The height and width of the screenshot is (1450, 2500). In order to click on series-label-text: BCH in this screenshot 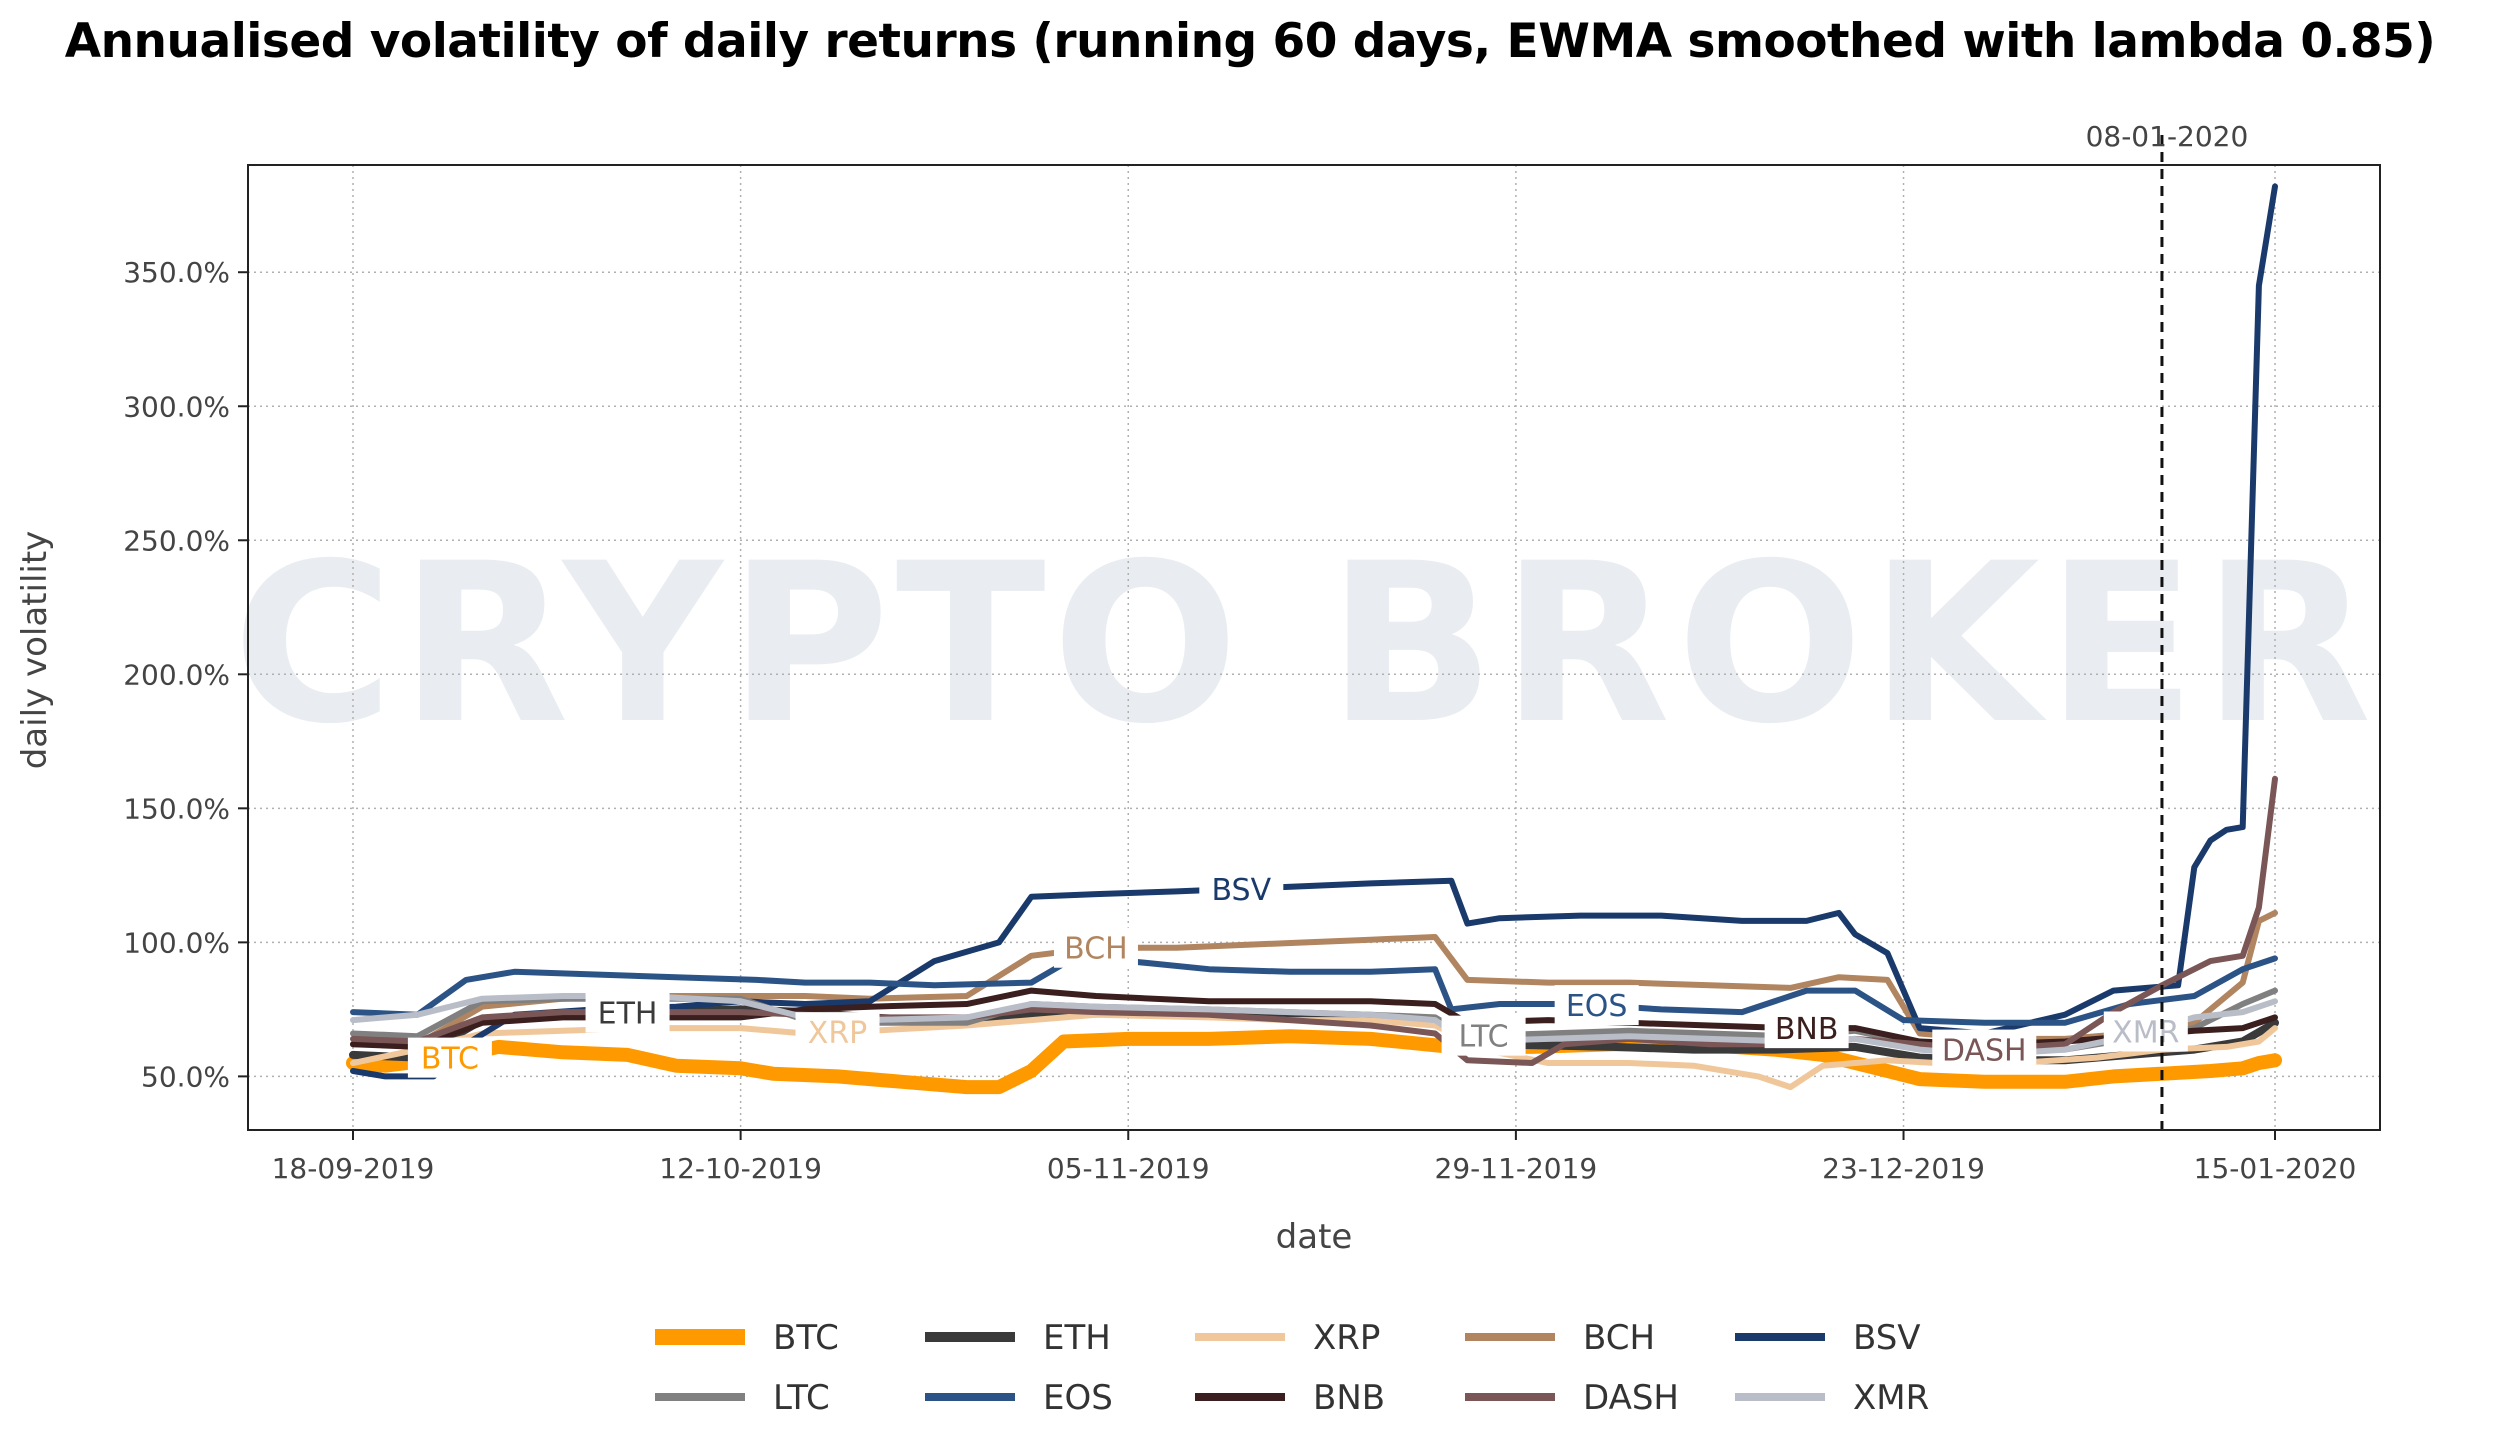, I will do `click(1096, 949)`.